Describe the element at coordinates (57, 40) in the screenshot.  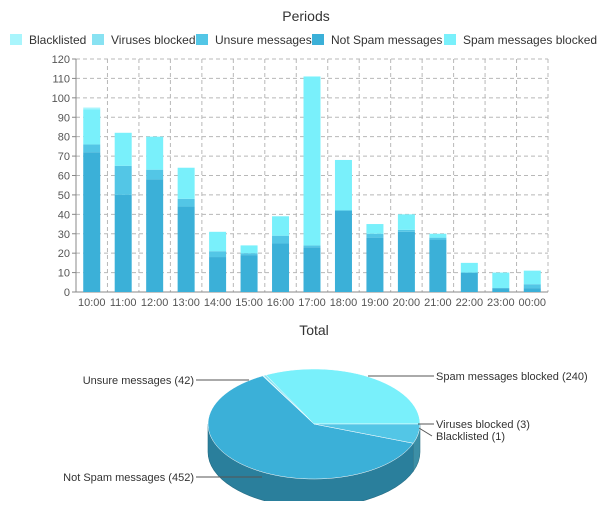
I see `legend-label-blacklisted: Blacklisted` at that location.